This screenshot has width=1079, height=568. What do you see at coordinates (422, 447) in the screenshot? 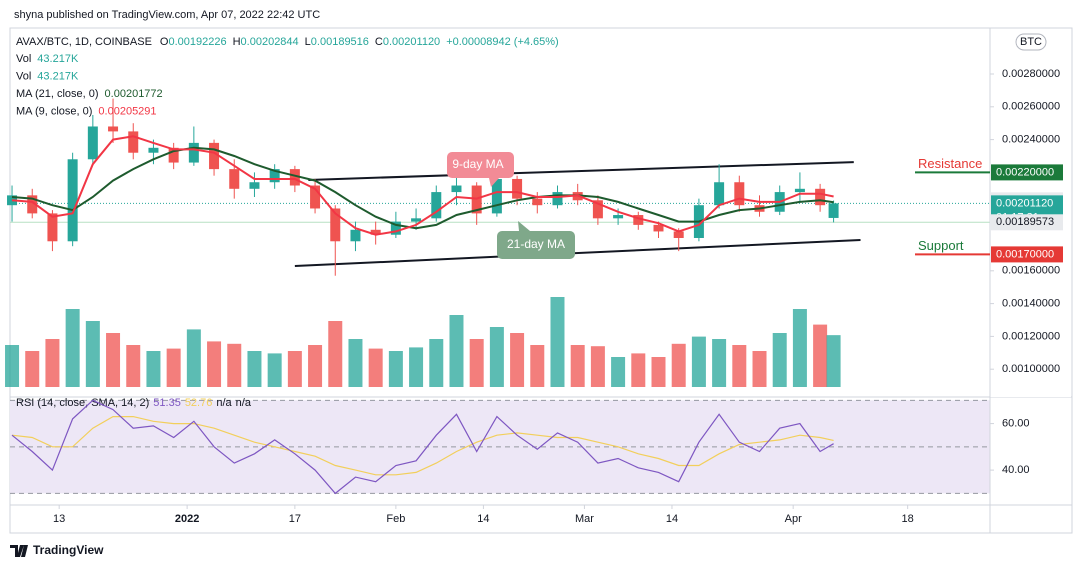
I see `rsi-line` at bounding box center [422, 447].